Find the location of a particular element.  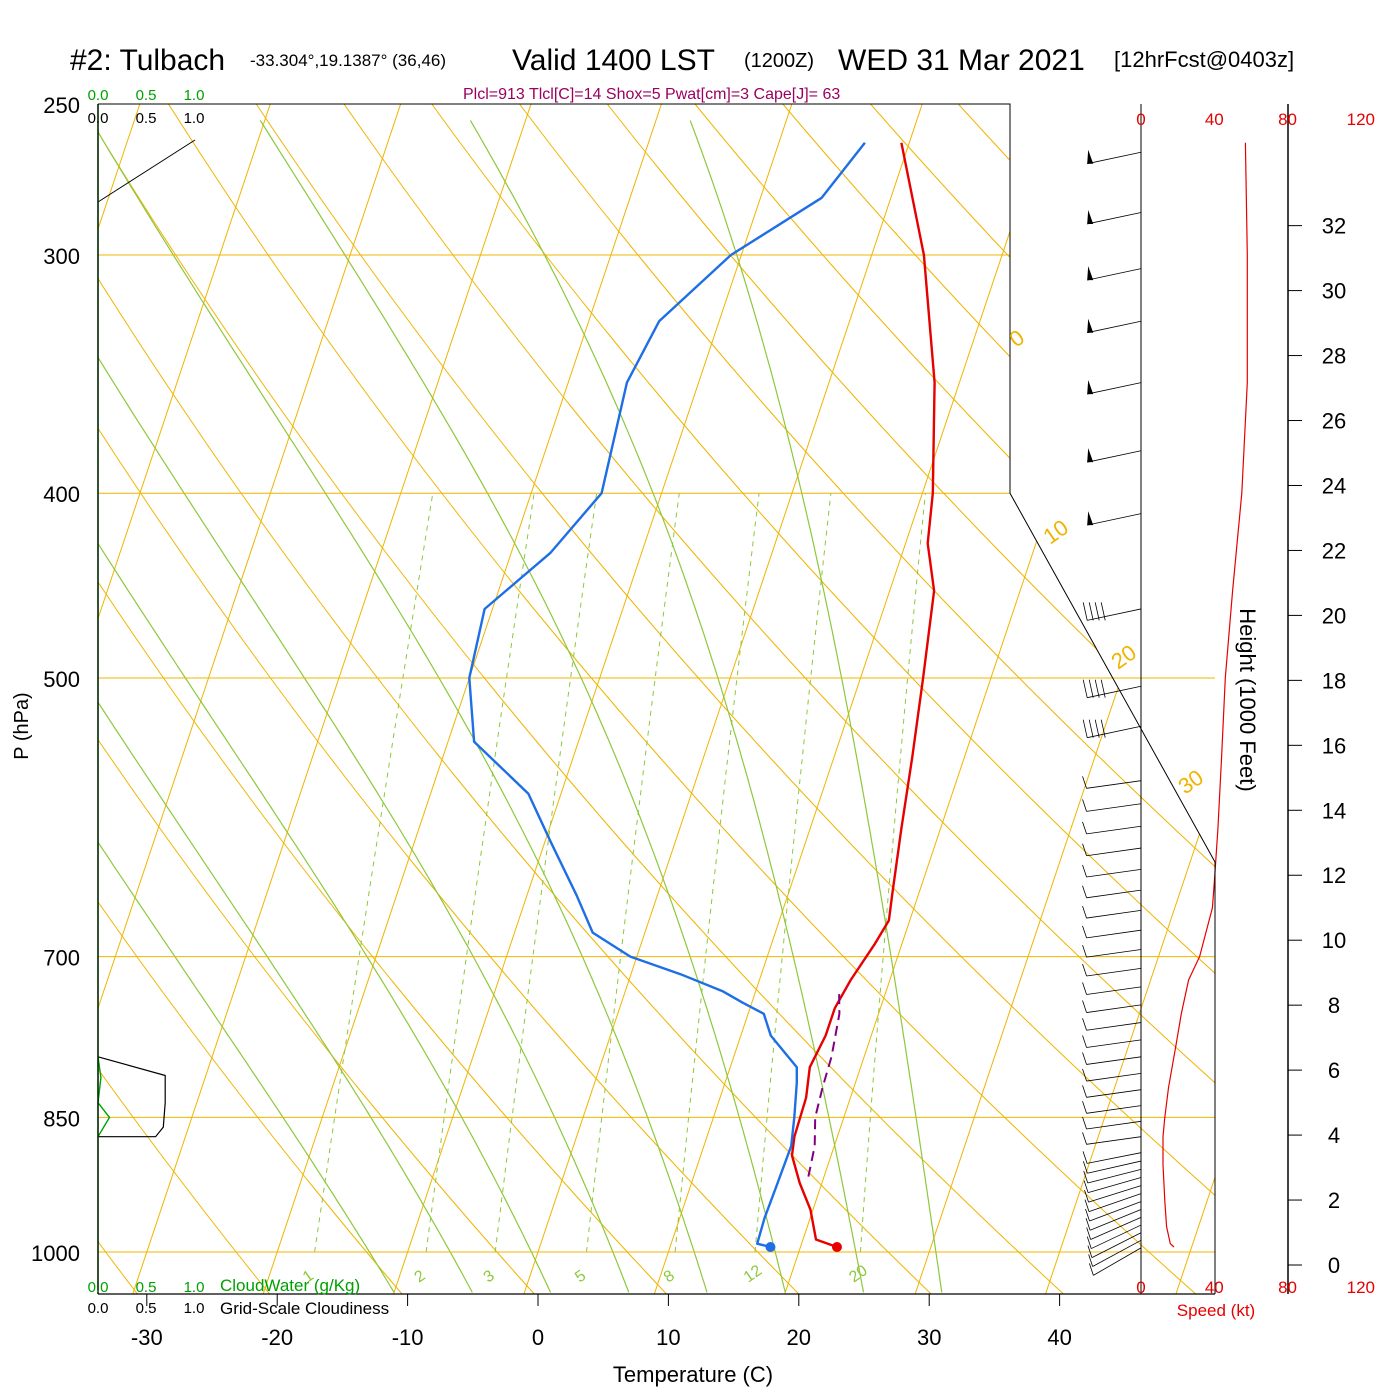

pressure-tick-label: 300 is located at coordinates (61, 256).